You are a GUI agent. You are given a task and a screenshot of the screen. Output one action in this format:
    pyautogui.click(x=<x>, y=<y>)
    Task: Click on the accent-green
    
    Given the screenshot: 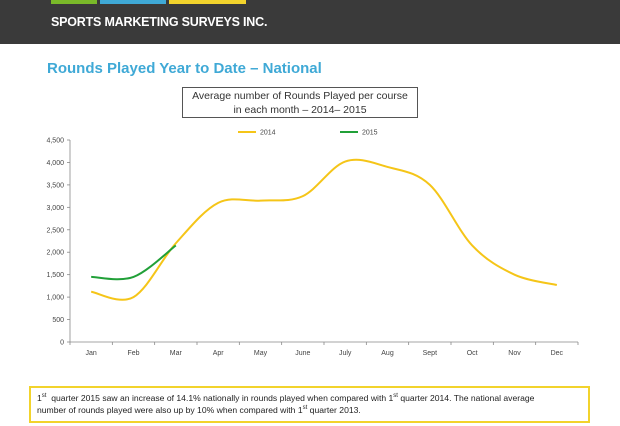 What is the action you would take?
    pyautogui.click(x=74, y=2)
    